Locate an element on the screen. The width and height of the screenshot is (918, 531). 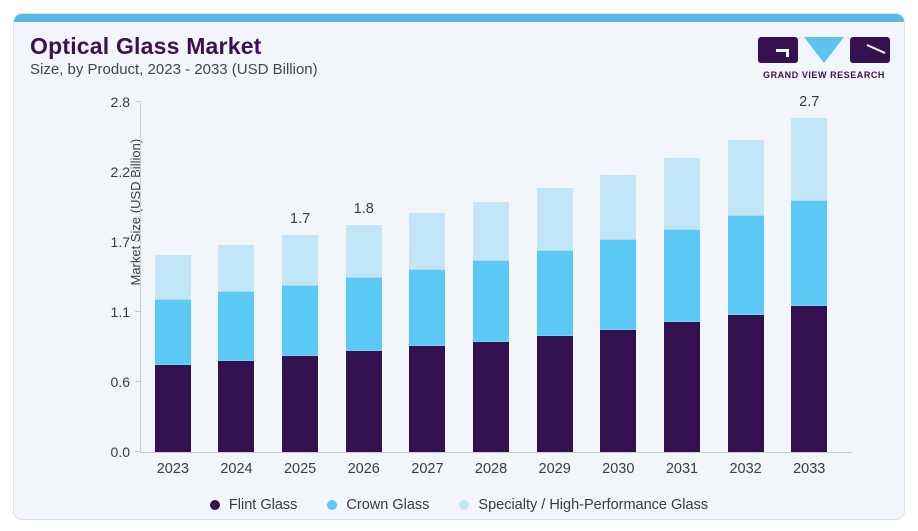
y-tick-label: 0.6 is located at coordinates (120, 382).